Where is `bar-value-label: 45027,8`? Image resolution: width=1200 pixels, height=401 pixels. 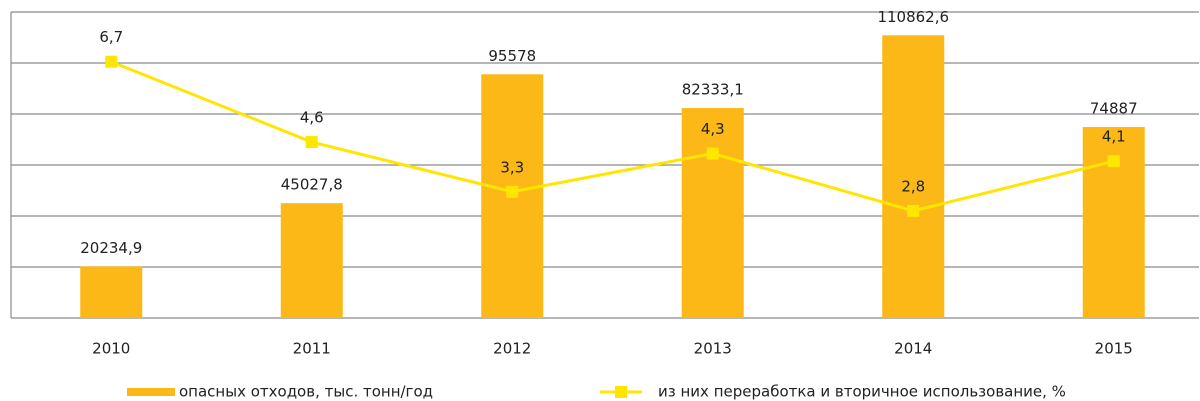 bar-value-label: 45027,8 is located at coordinates (312, 185).